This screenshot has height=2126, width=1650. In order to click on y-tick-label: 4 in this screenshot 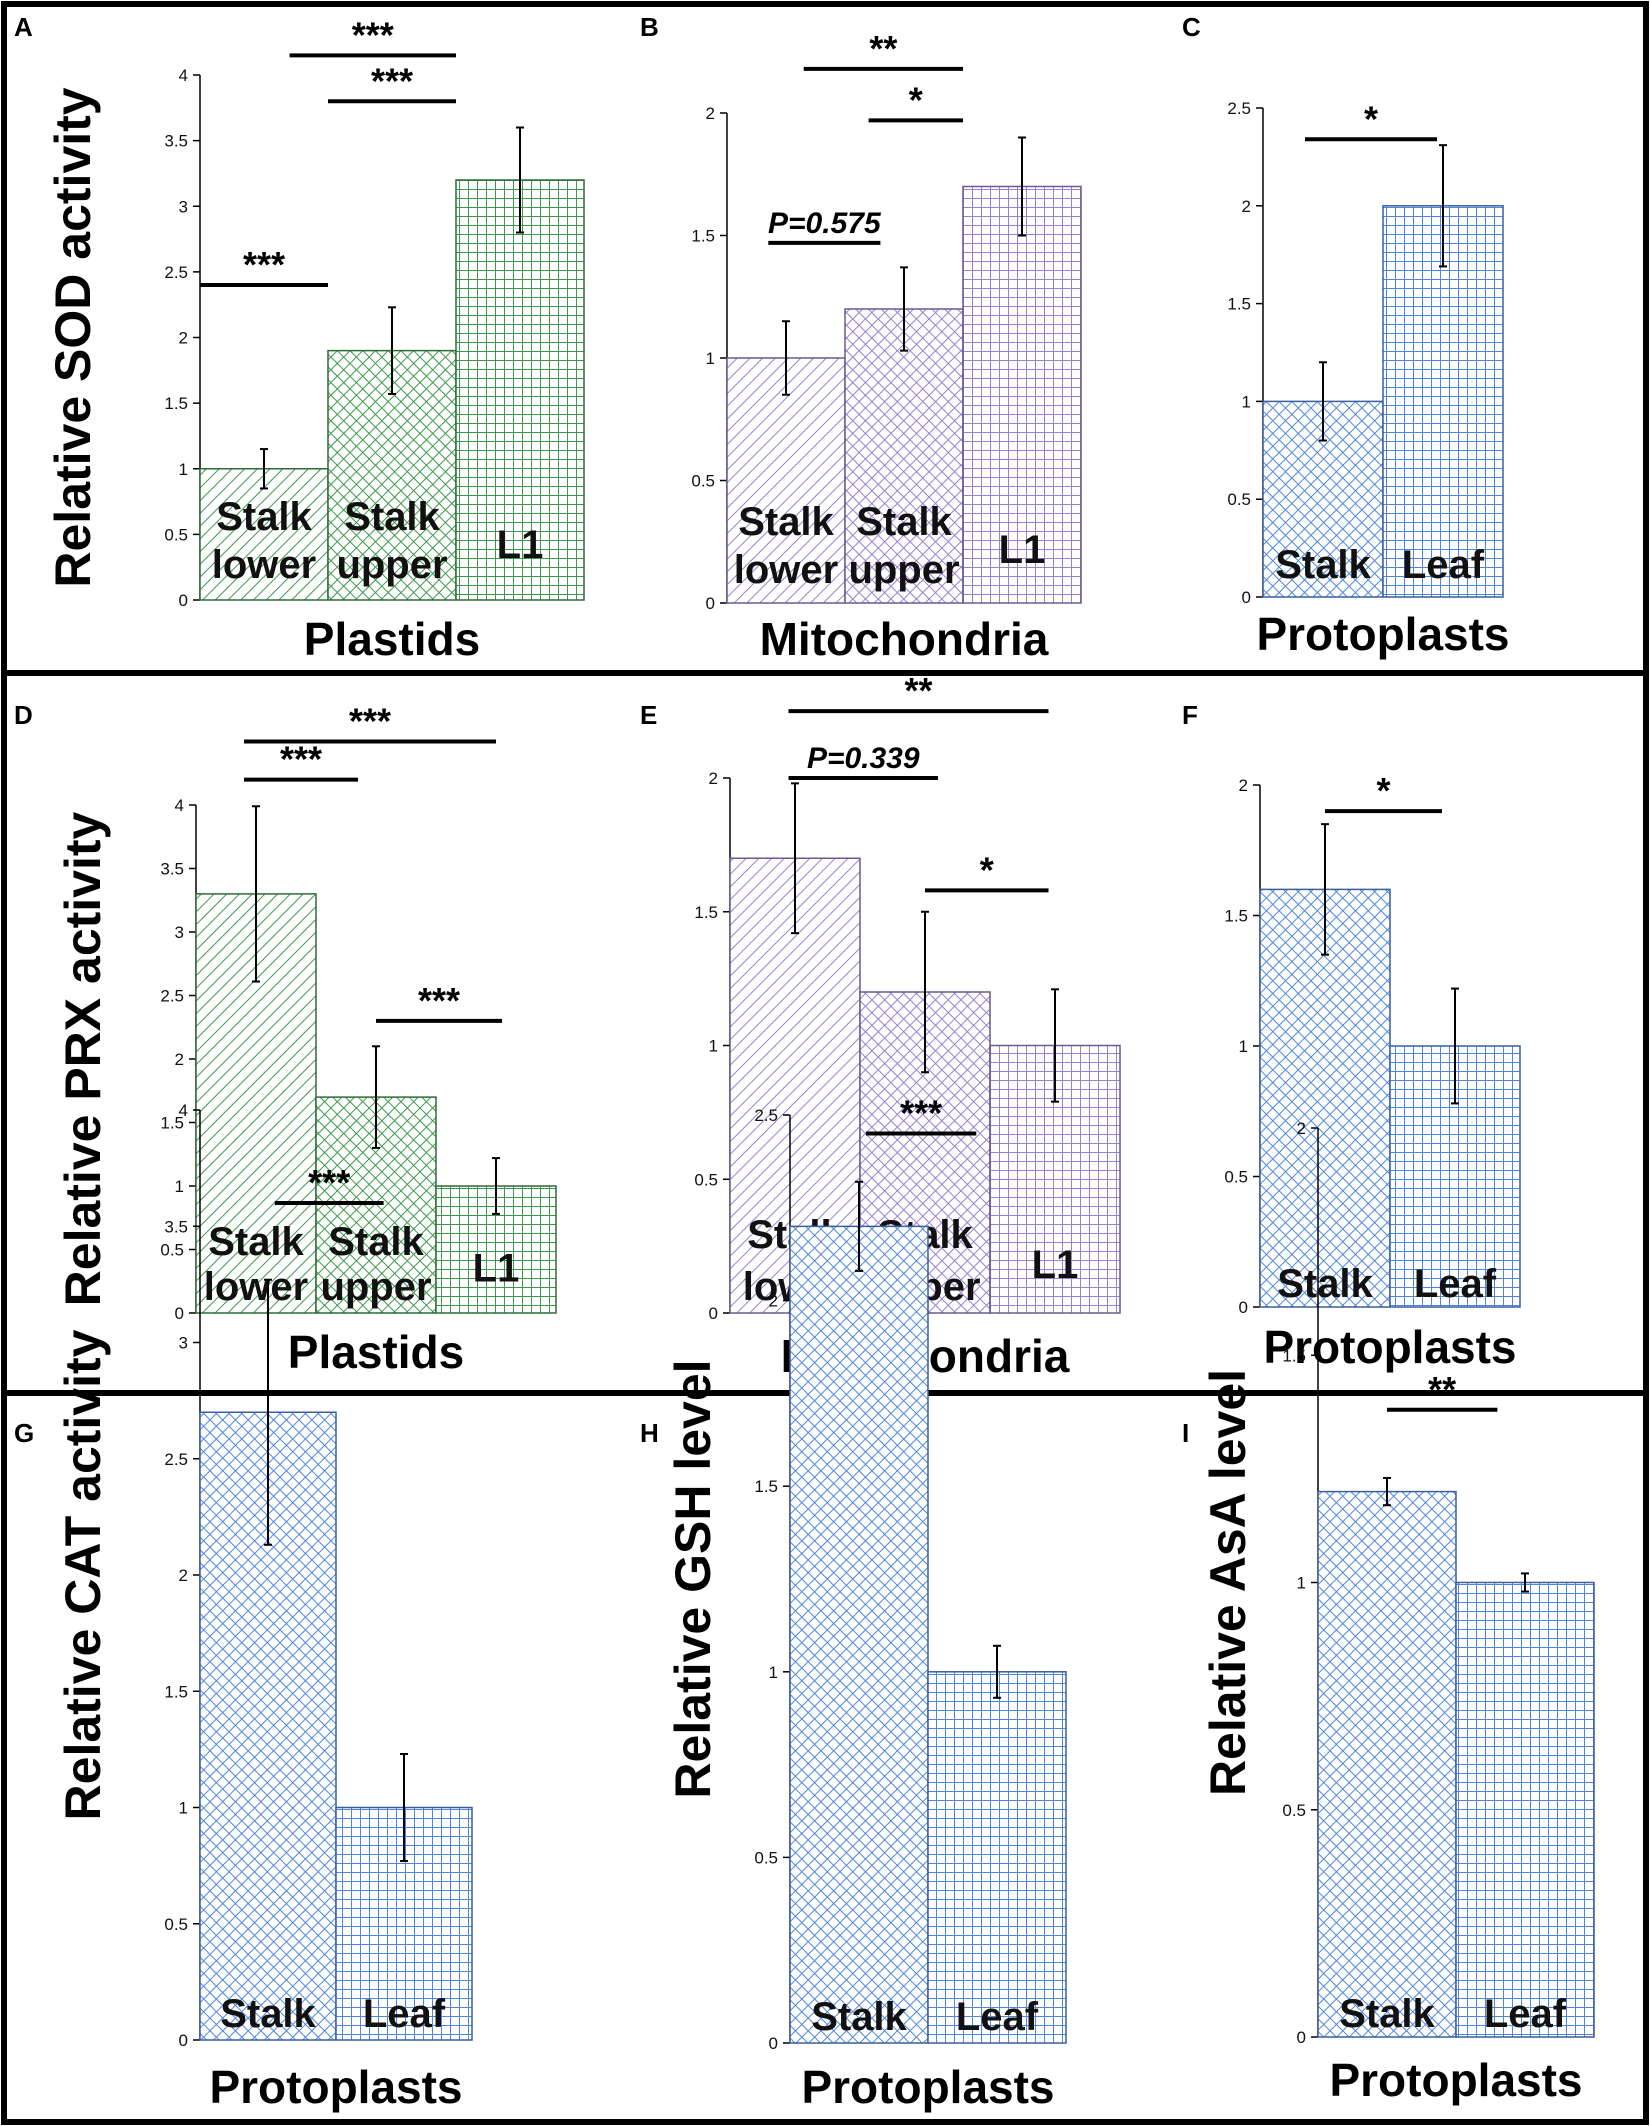, I will do `click(179, 805)`.